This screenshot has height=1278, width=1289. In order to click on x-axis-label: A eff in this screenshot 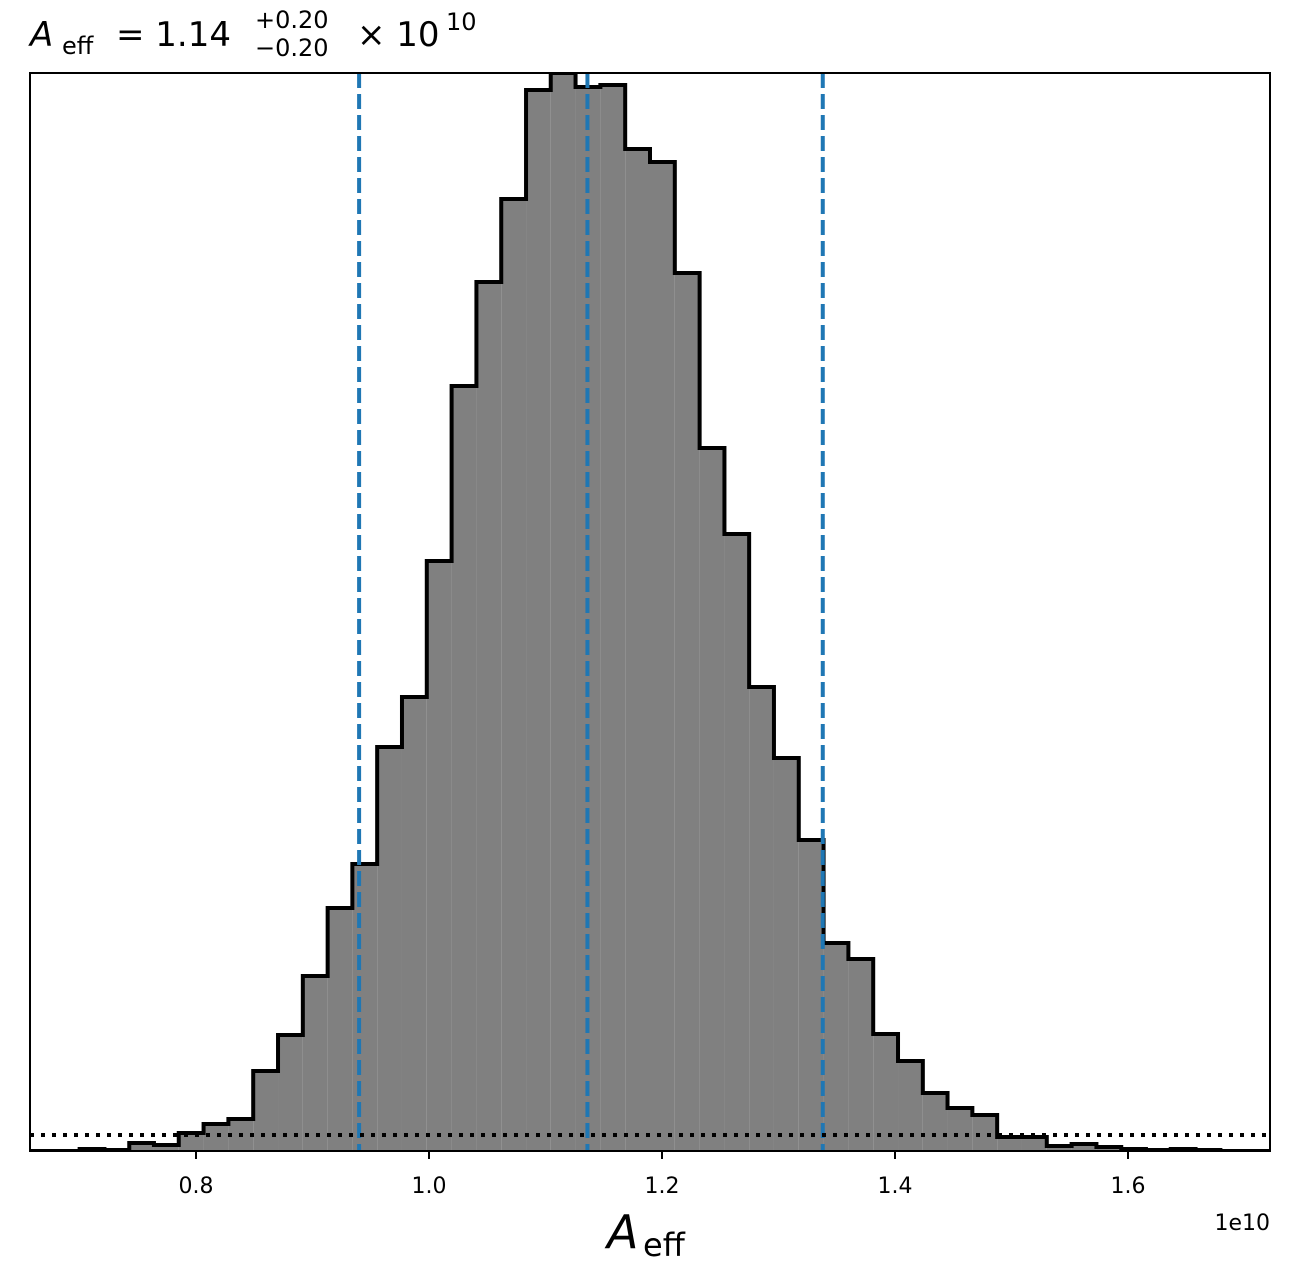, I will do `click(645, 1234)`.